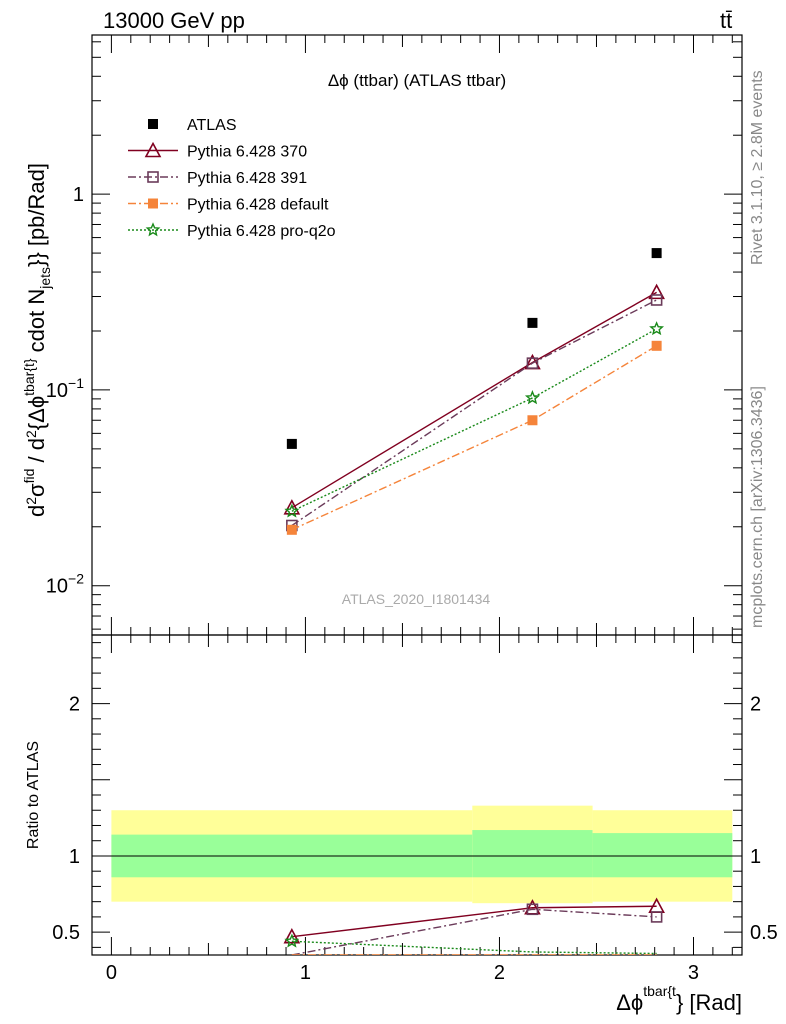 The height and width of the screenshot is (1024, 786). I want to click on energy-label: 13000 GeV pp, so click(174, 20).